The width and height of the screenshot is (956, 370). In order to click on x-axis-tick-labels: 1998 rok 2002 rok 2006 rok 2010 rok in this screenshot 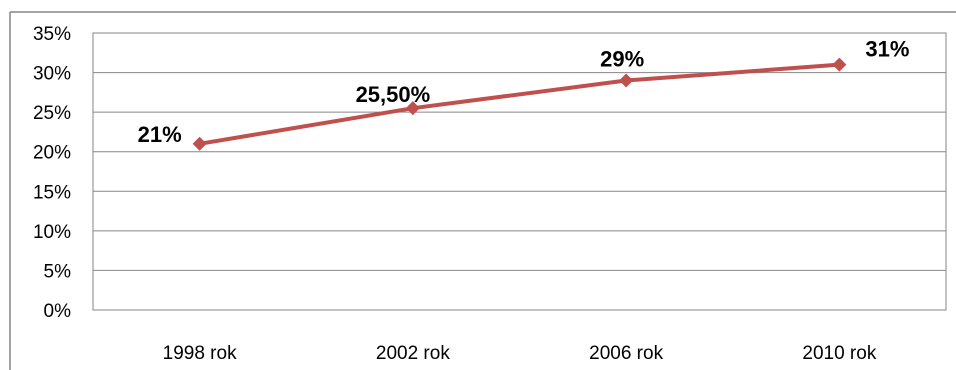, I will do `click(520, 353)`.